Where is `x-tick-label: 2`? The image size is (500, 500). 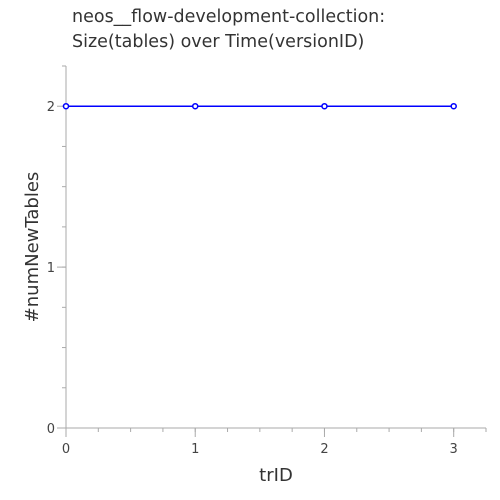
x-tick-label: 2 is located at coordinates (324, 449).